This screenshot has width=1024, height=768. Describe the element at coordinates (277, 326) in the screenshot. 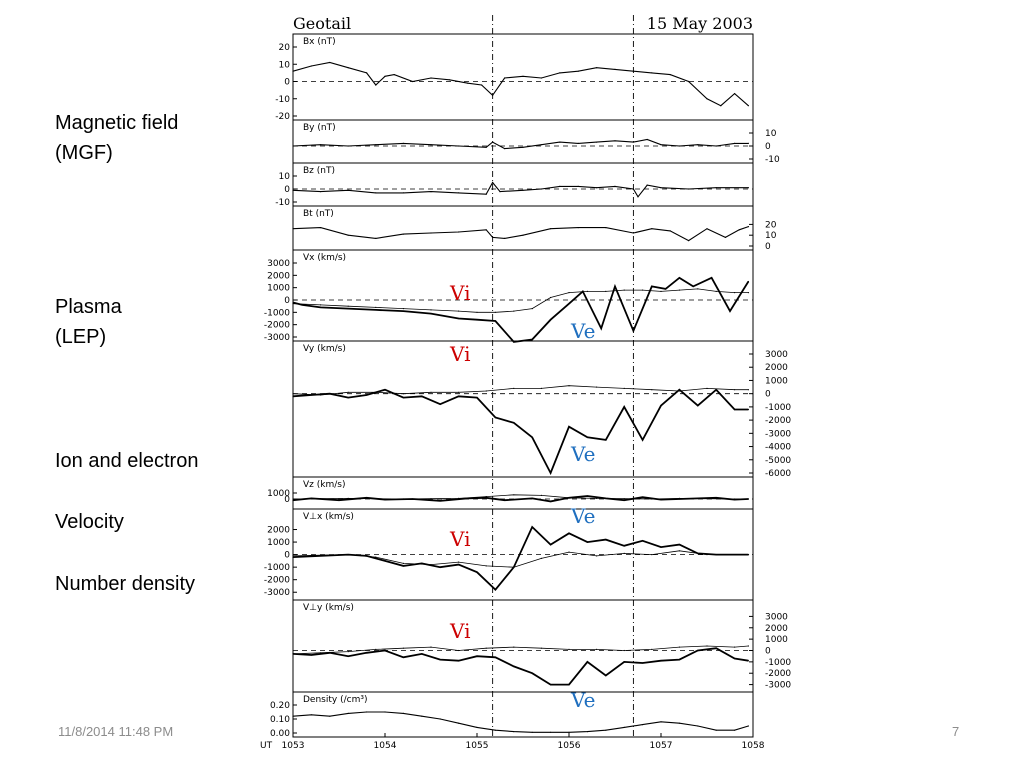

I see `y-tick-label: -2000` at that location.